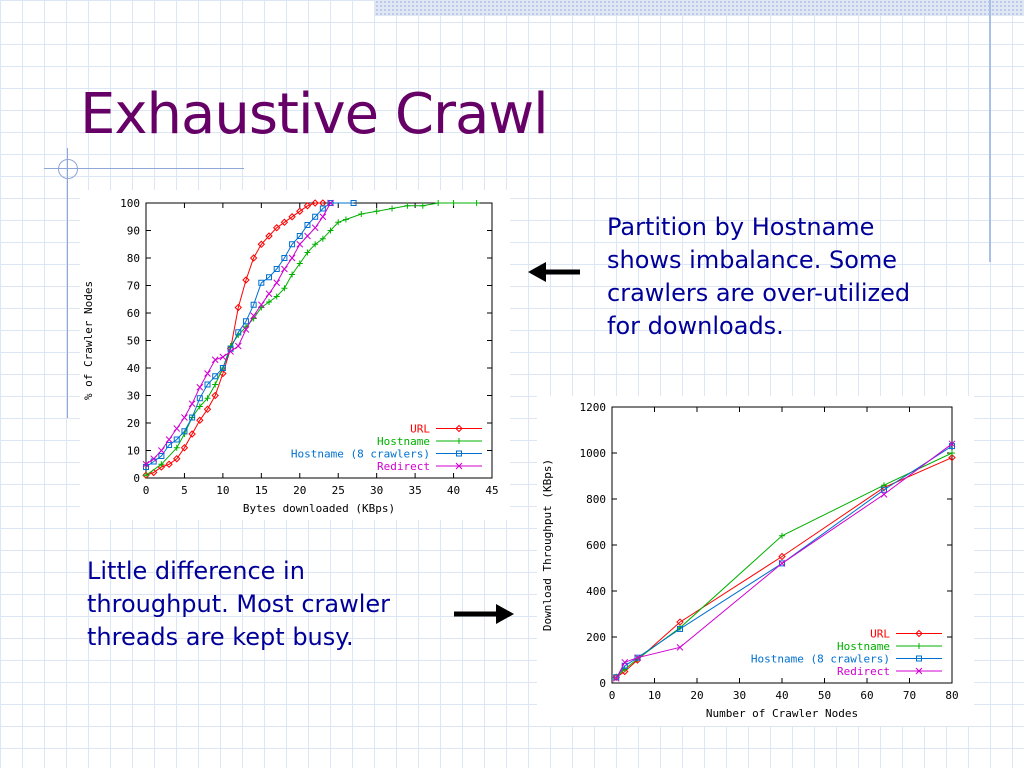  I want to click on y-tick-label: 600, so click(596, 545).